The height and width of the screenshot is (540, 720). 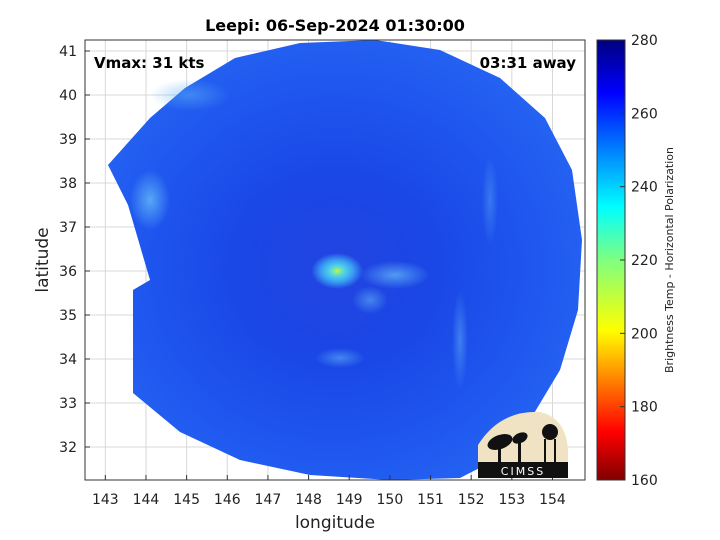 What do you see at coordinates (149, 63) in the screenshot?
I see `vmax-annotation: Vmax: 31 kts` at bounding box center [149, 63].